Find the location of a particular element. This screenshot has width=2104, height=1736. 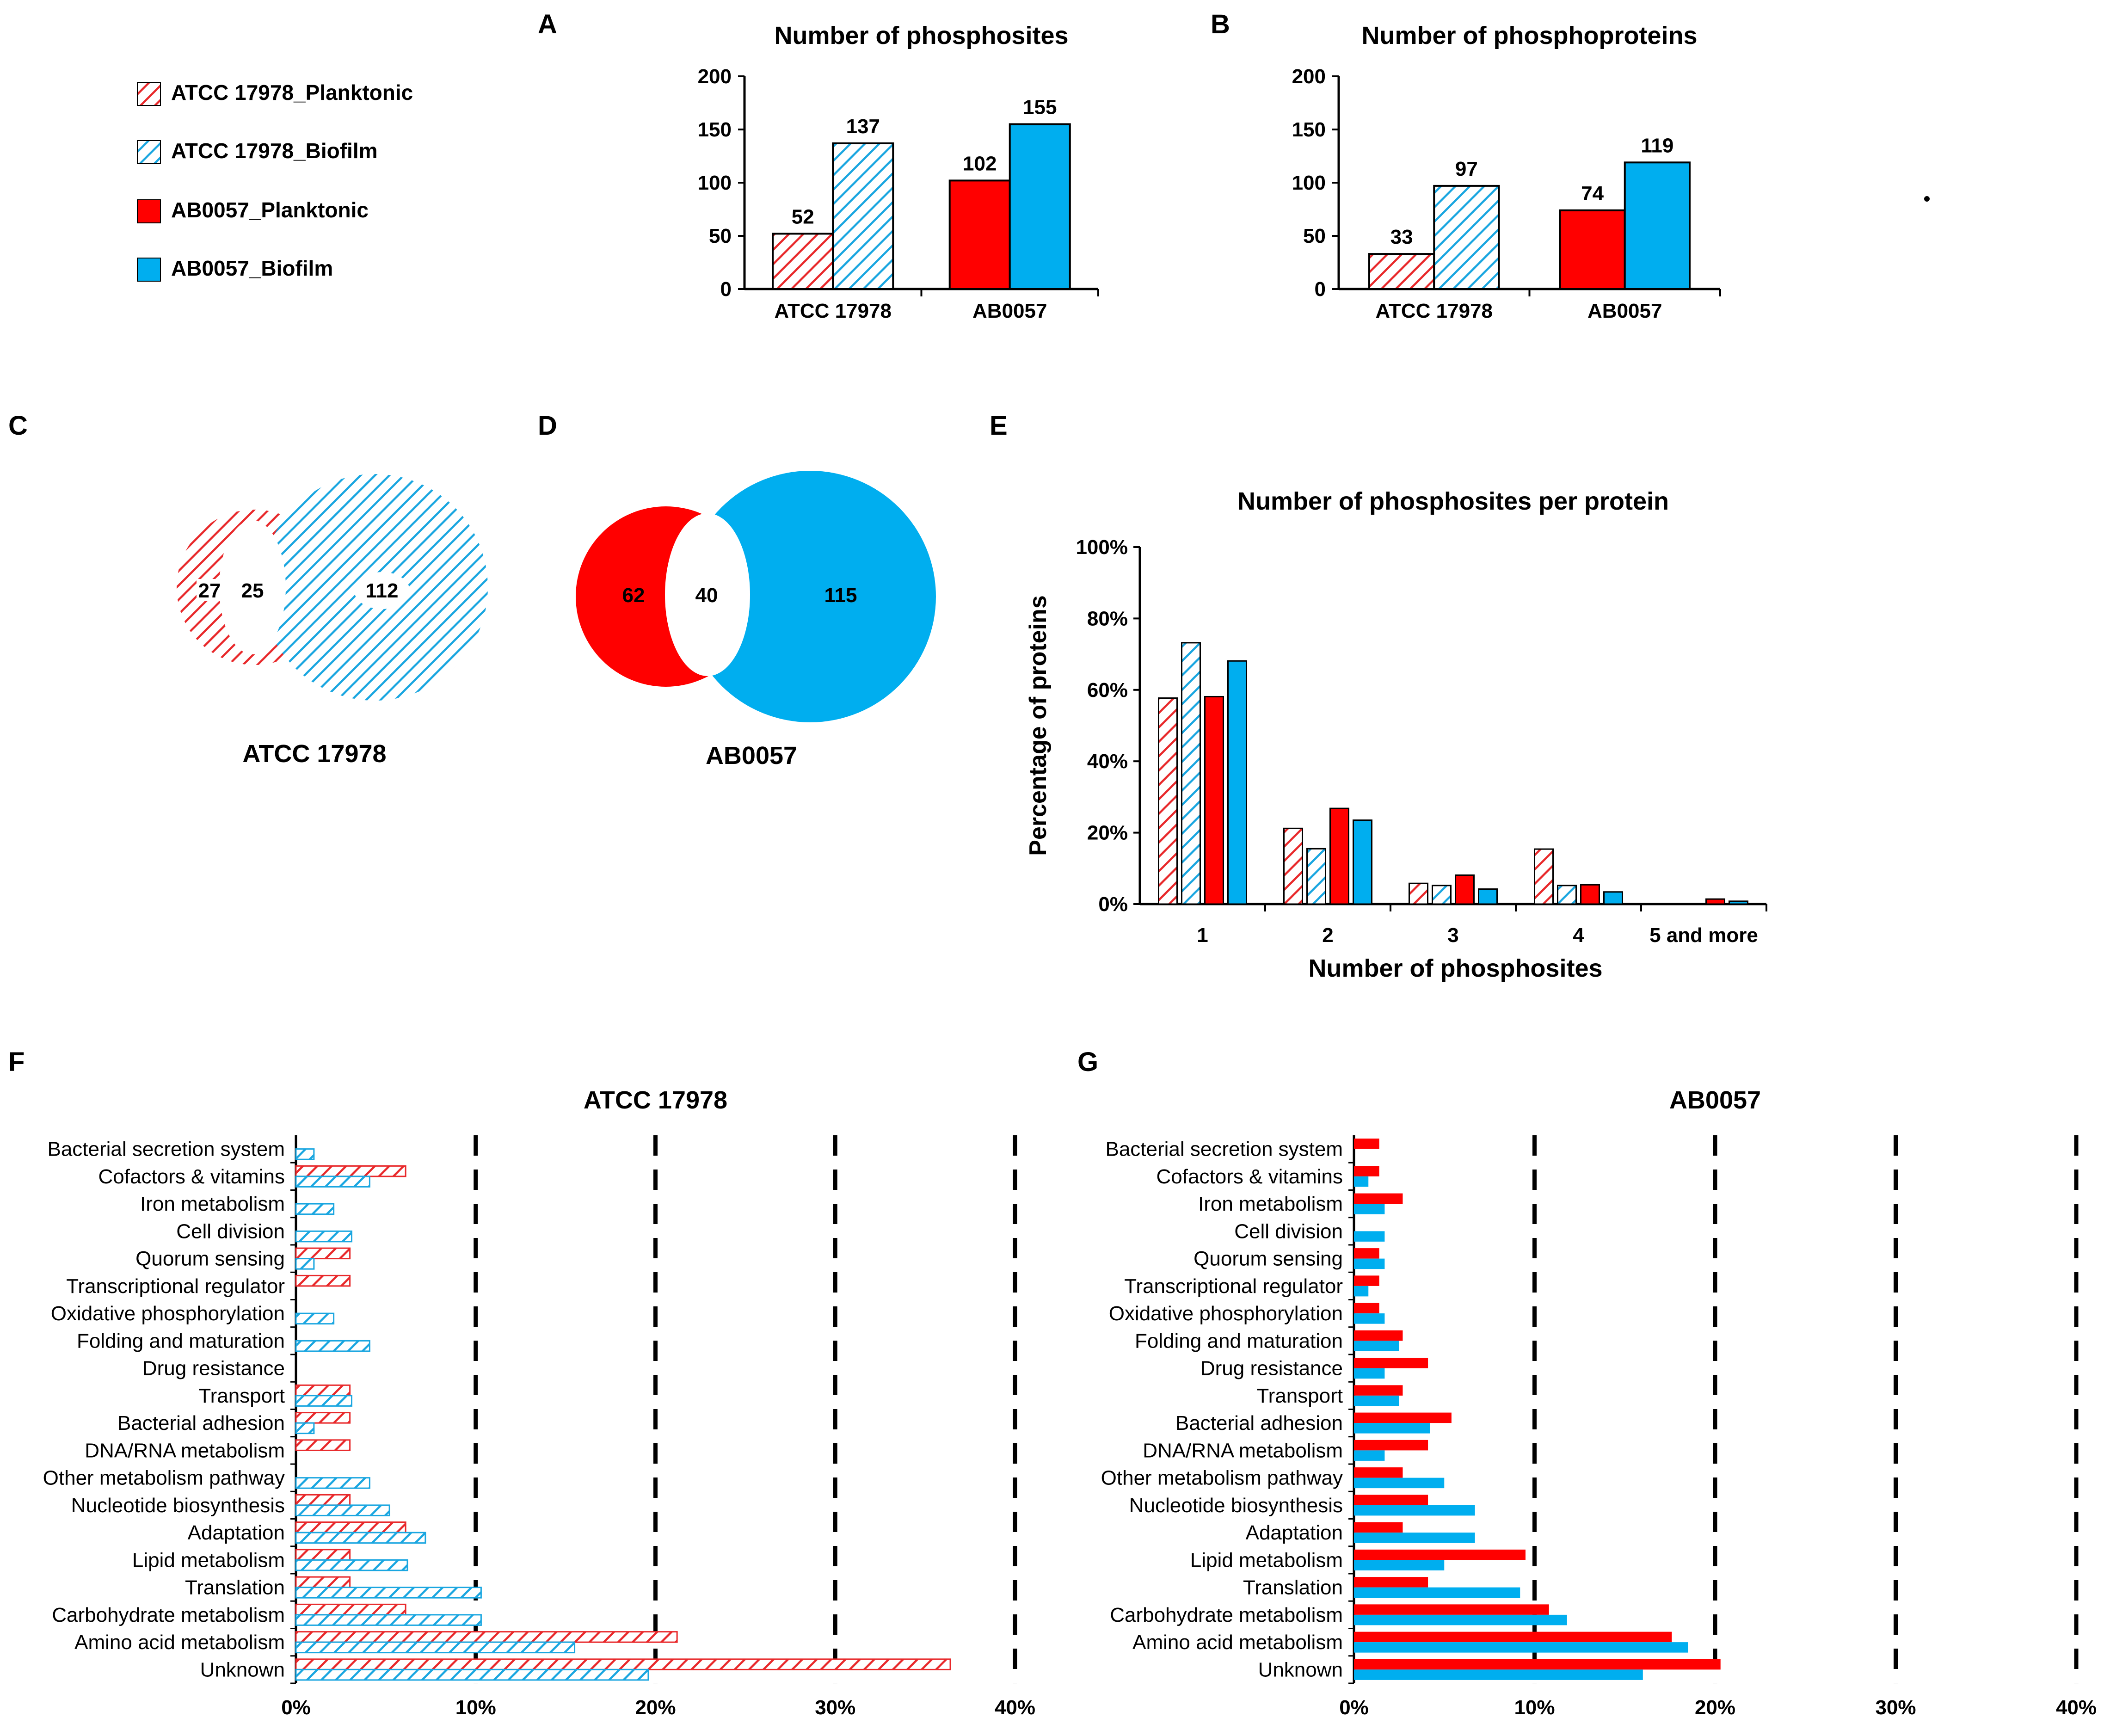

category-label: DNA/RNA metabolism is located at coordinates (1243, 1450).